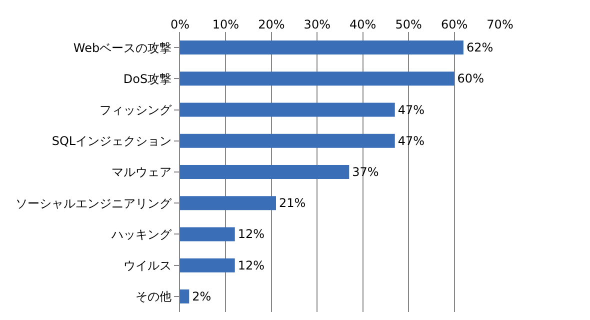 The width and height of the screenshot is (590, 320). Describe the element at coordinates (147, 79) in the screenshot. I see `y-tick-label: DoS攻撃` at that location.